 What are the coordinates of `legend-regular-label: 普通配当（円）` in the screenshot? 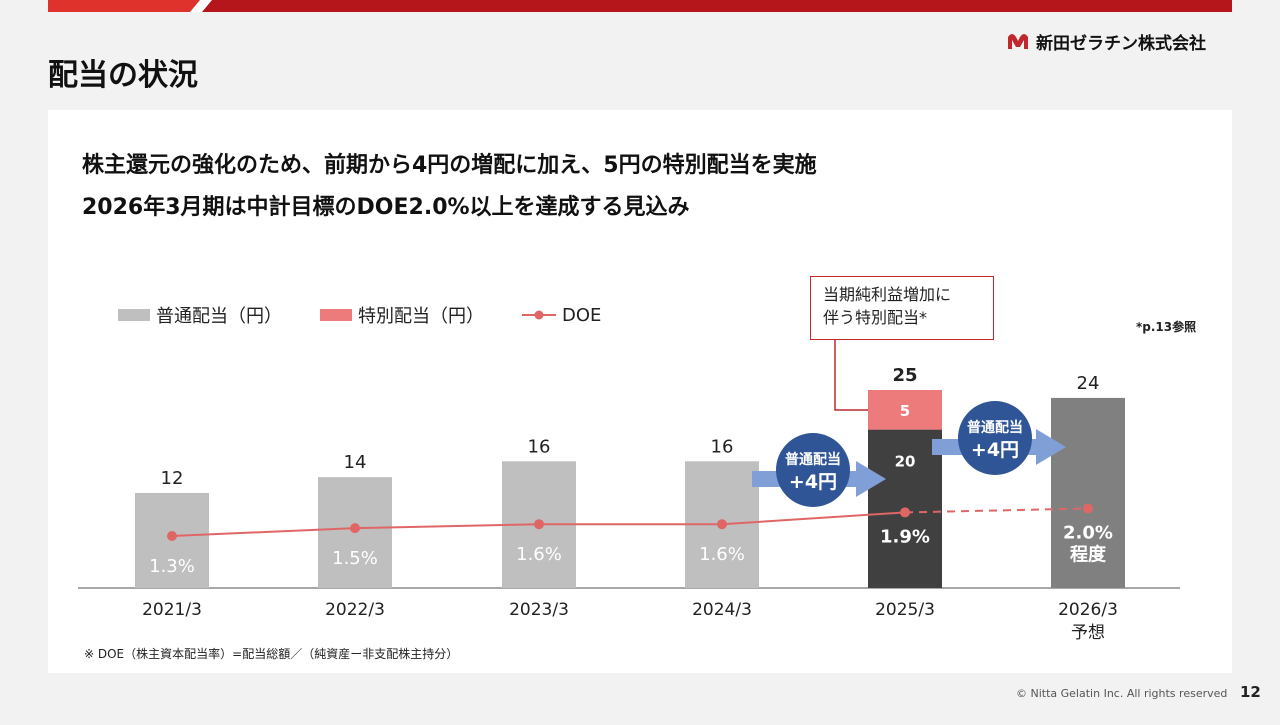 It's located at (219, 316).